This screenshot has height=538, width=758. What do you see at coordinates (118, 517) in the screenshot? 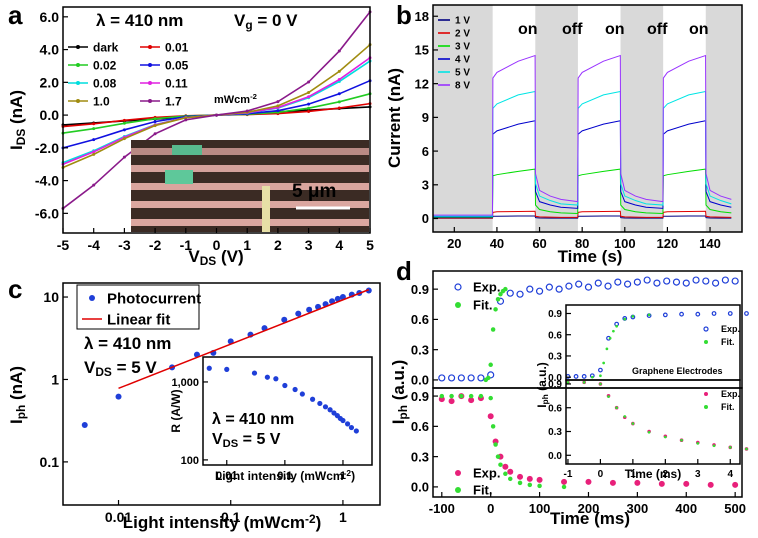
I see `x-tick-label: 0.01` at bounding box center [118, 517].